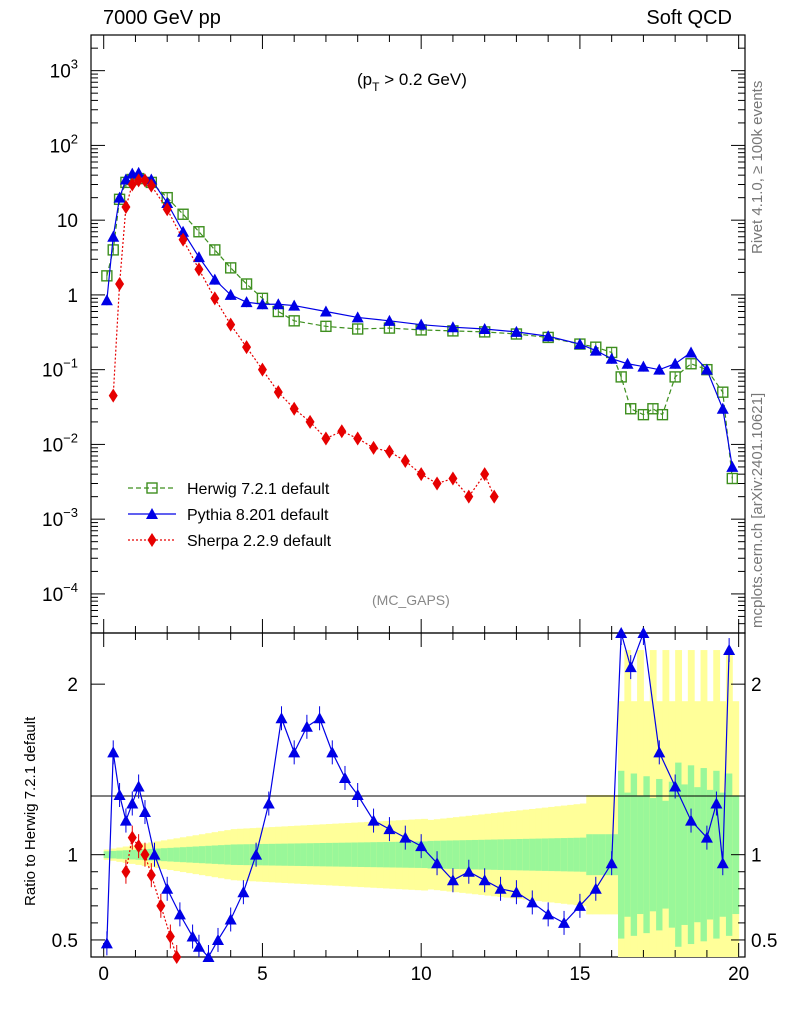  I want to click on y-tick-label: 10⁻³, so click(60, 518).